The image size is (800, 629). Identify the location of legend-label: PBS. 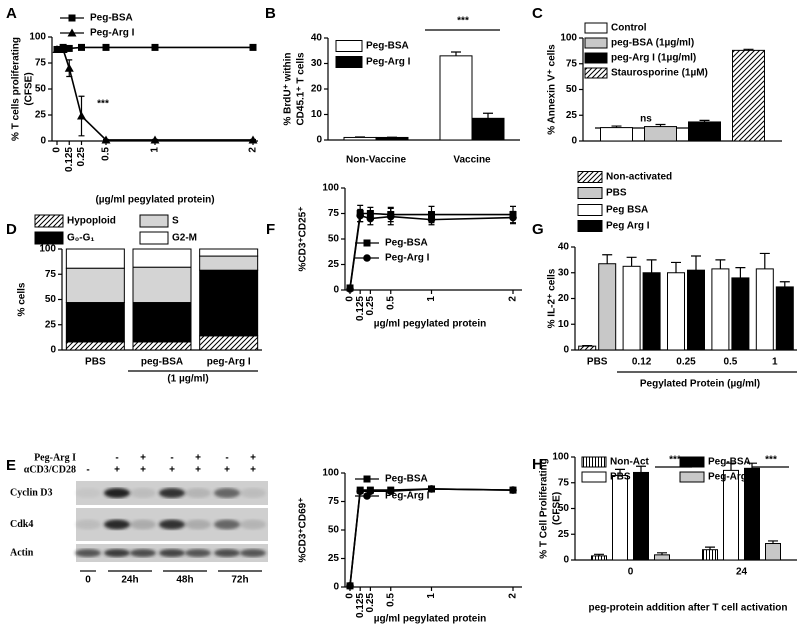
(616, 193).